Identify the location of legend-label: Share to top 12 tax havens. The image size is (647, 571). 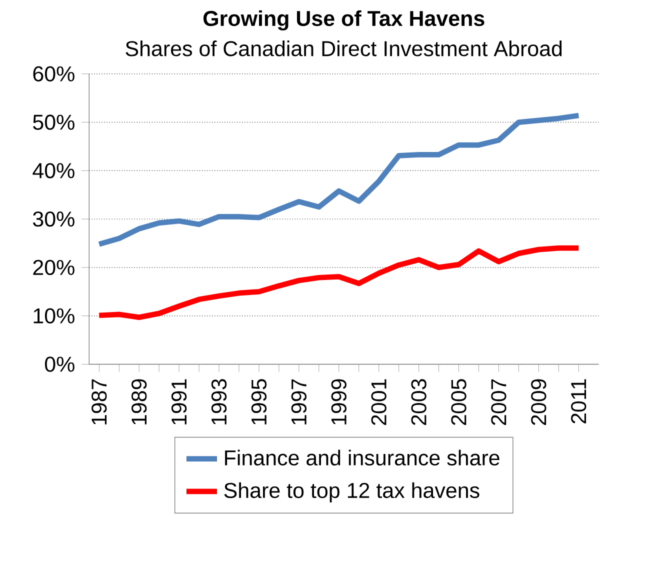
(352, 492).